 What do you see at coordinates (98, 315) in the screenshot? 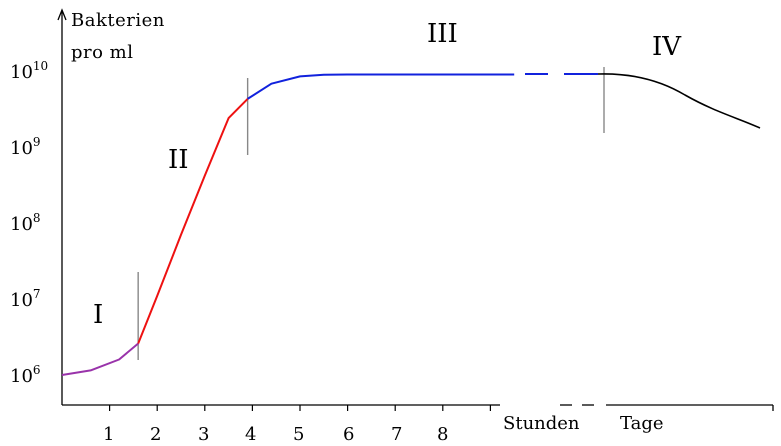
I see `phase-label-I: I` at bounding box center [98, 315].